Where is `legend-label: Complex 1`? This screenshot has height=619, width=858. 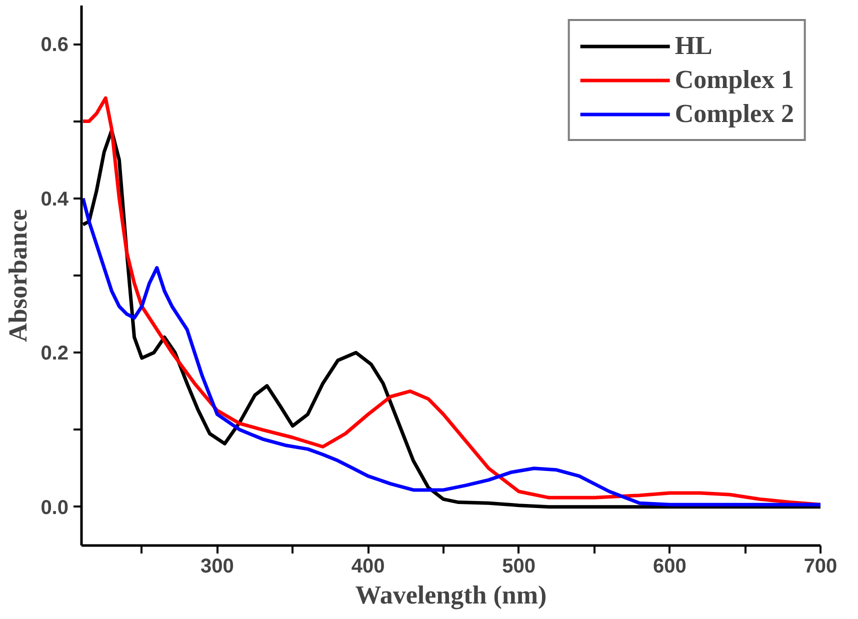 legend-label: Complex 1 is located at coordinates (734, 80).